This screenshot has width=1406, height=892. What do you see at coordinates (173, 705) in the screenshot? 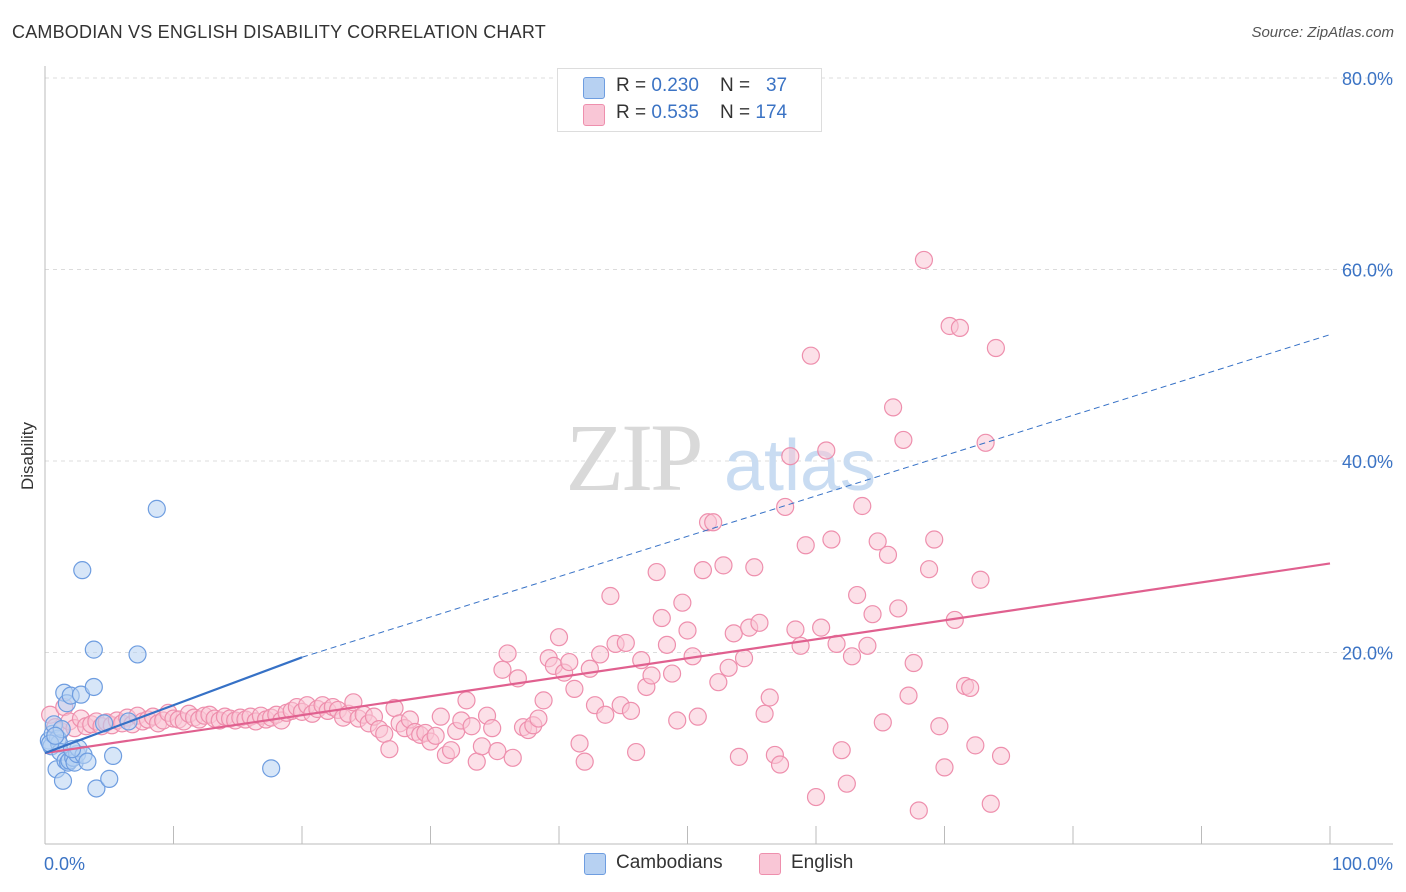
I see `cambodians-trend-line` at bounding box center [173, 705].